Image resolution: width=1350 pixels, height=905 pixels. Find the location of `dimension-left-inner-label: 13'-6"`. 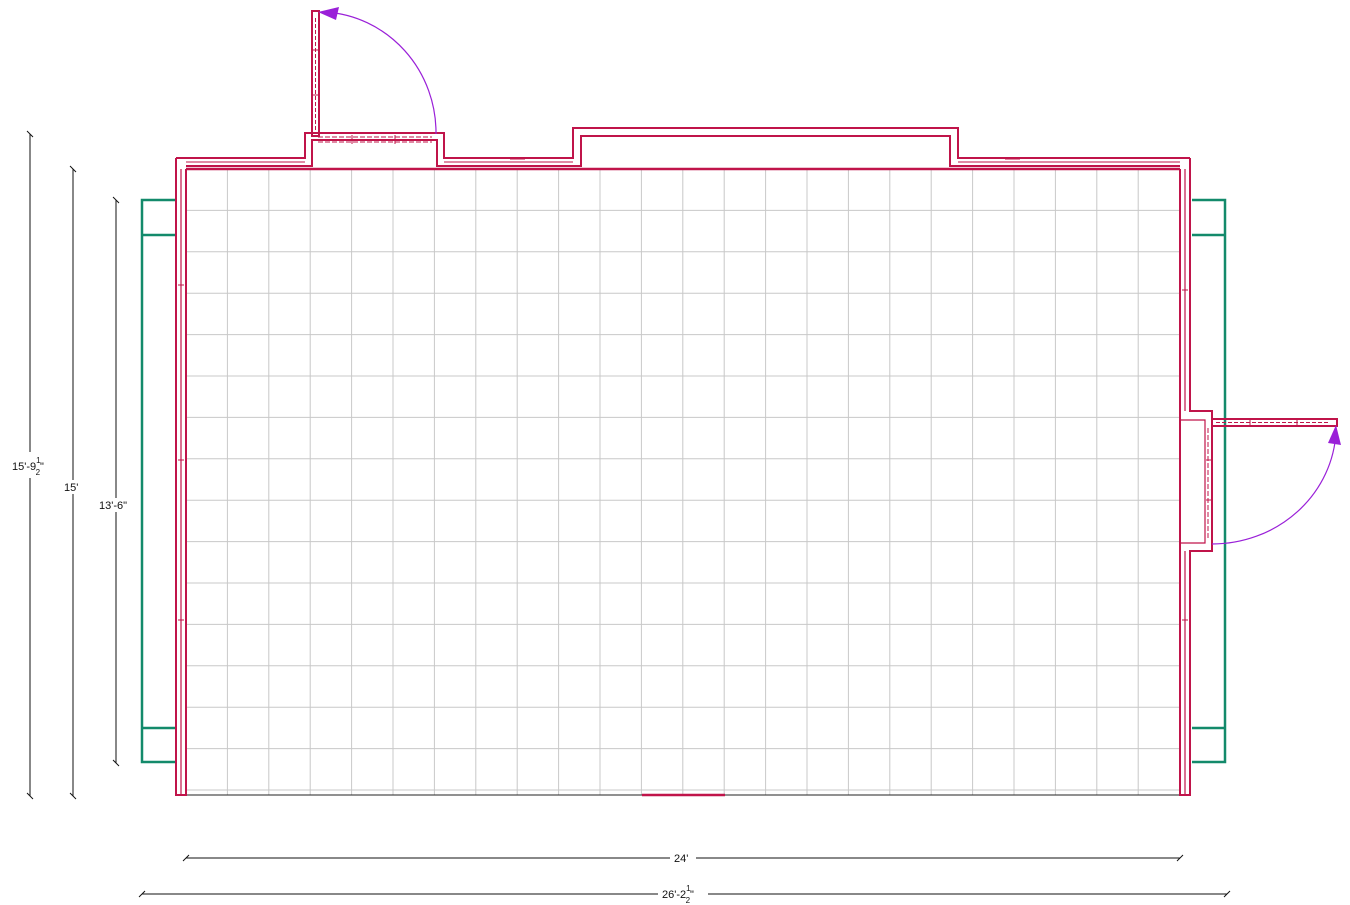

dimension-left-inner-label: 13'-6" is located at coordinates (113, 506).